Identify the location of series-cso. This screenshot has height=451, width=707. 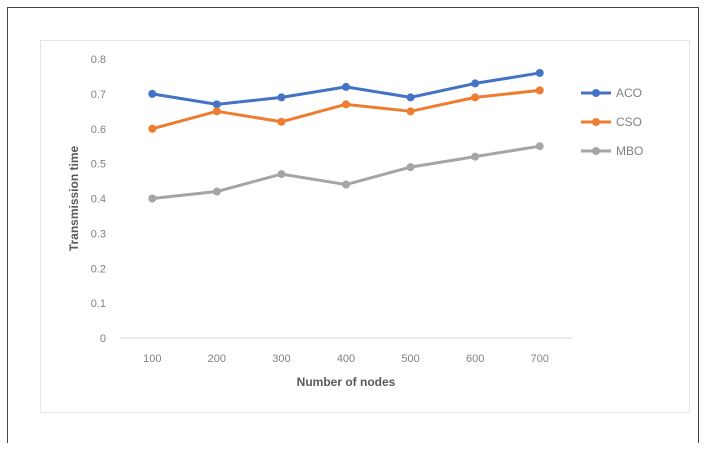
(346, 109).